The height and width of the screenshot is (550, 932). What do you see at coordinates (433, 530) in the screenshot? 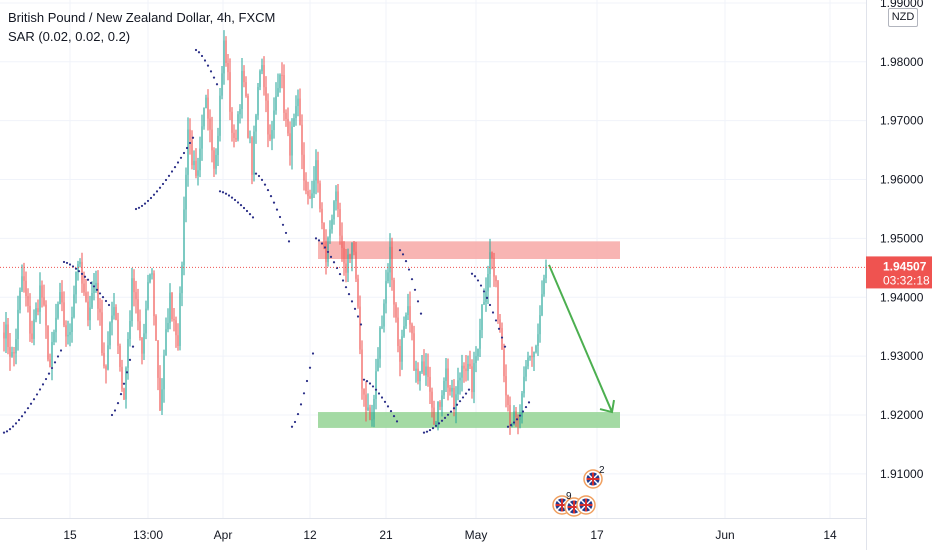
I see `time-axis: 15 13:00 Apr 12 21 May 17 Jun 14` at bounding box center [433, 530].